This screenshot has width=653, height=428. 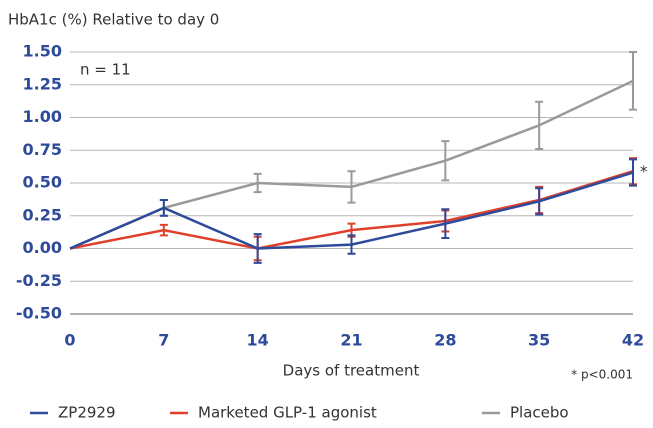 I want to click on annotation: n = 11, so click(x=105, y=70).